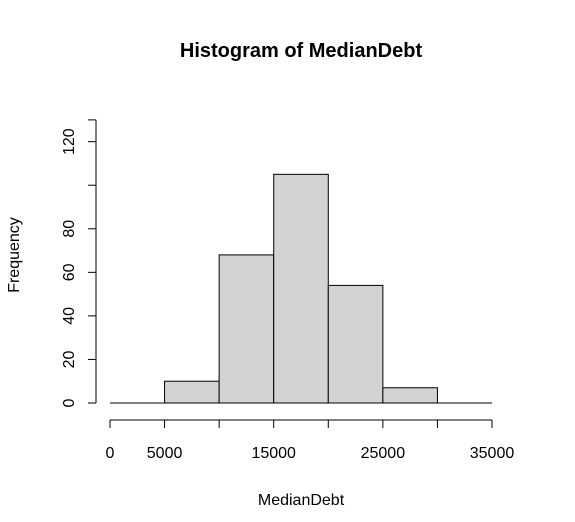  Describe the element at coordinates (165, 453) in the screenshot. I see `x-tick-label: 5000` at that location.